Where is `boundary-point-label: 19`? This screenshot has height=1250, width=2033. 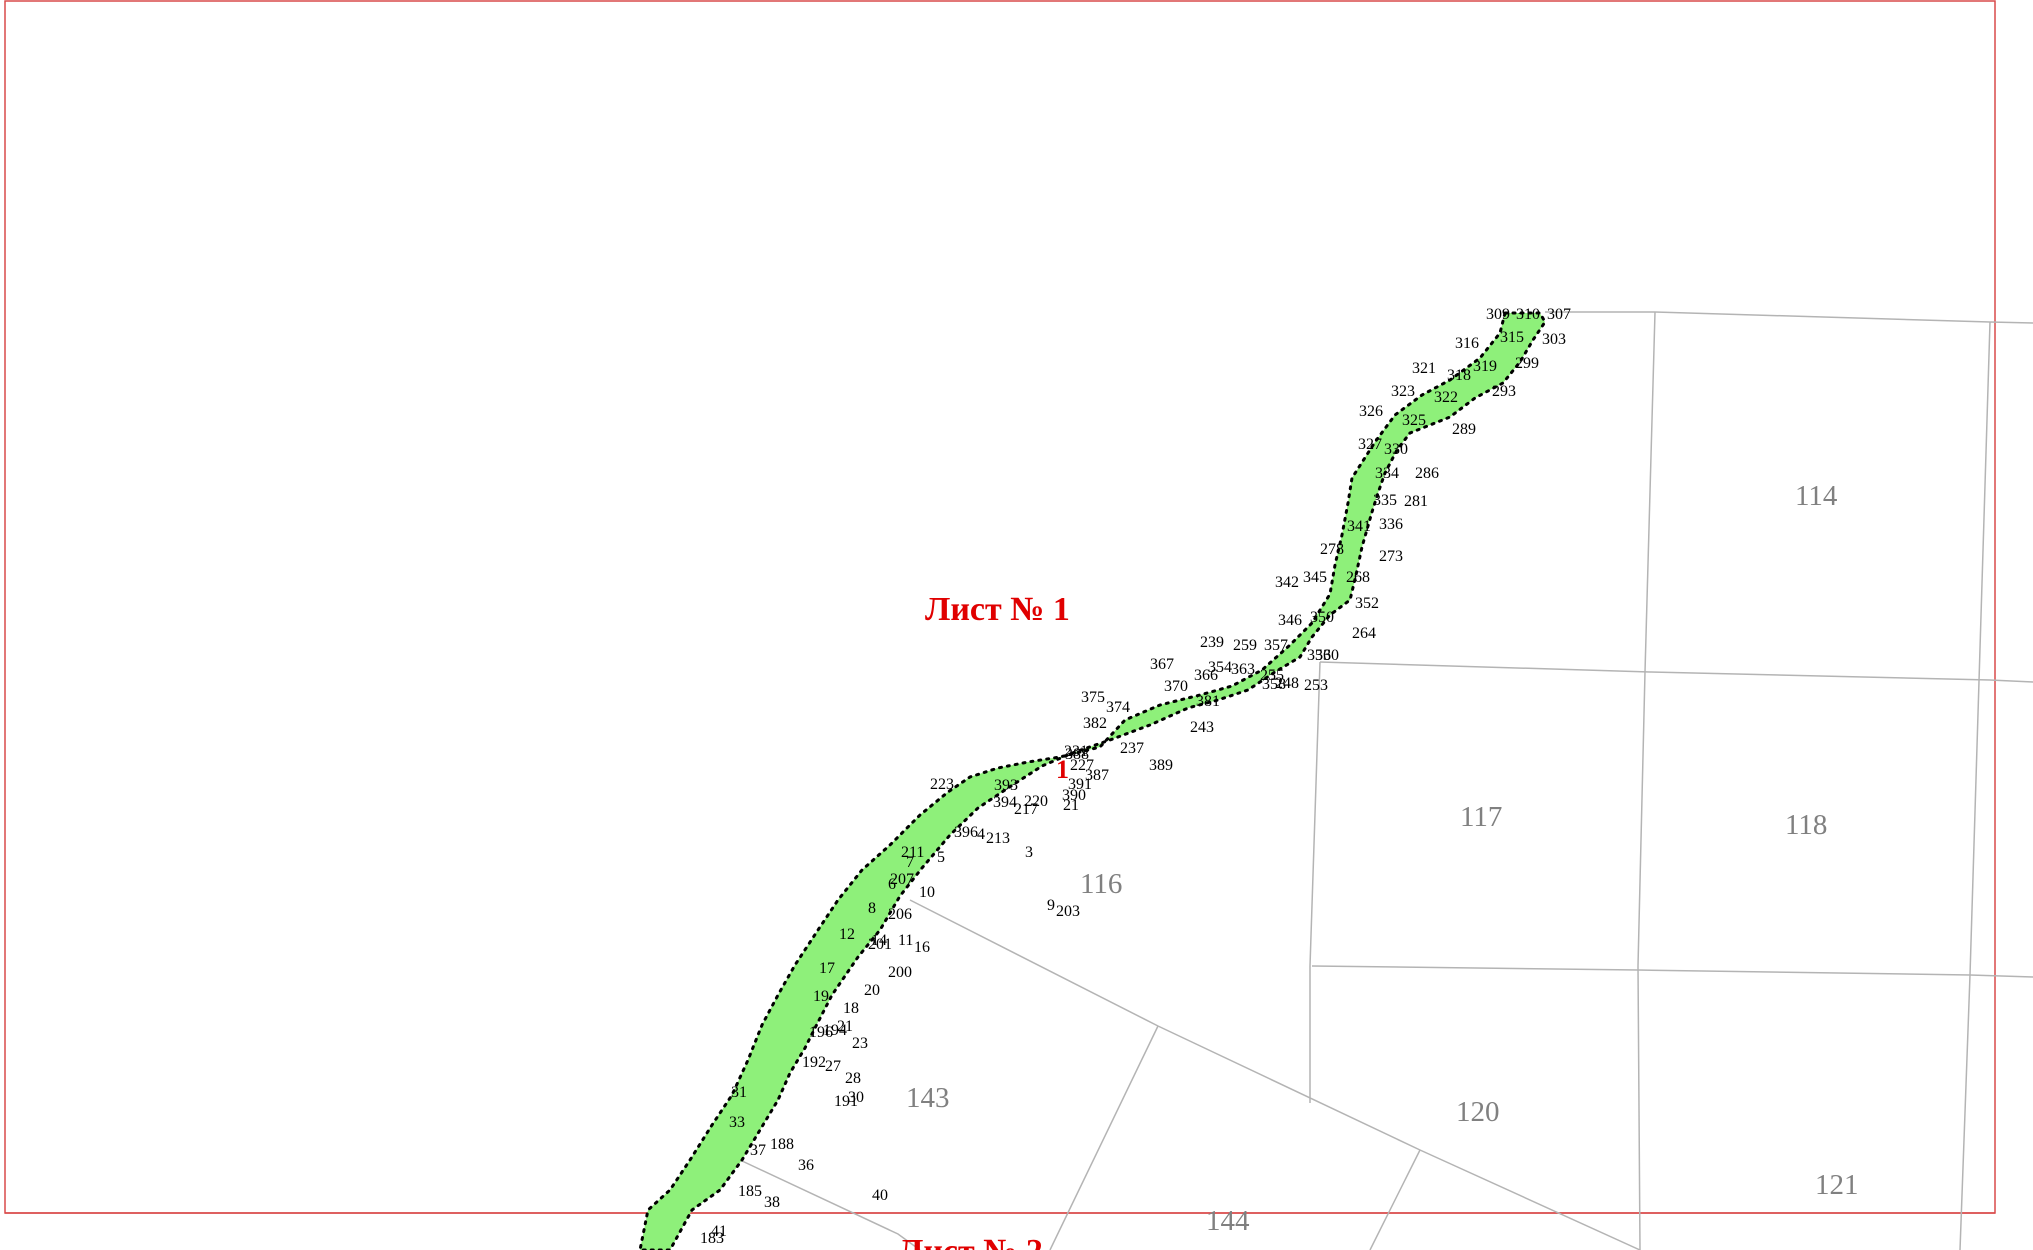 boundary-point-label: 19 is located at coordinates (821, 996).